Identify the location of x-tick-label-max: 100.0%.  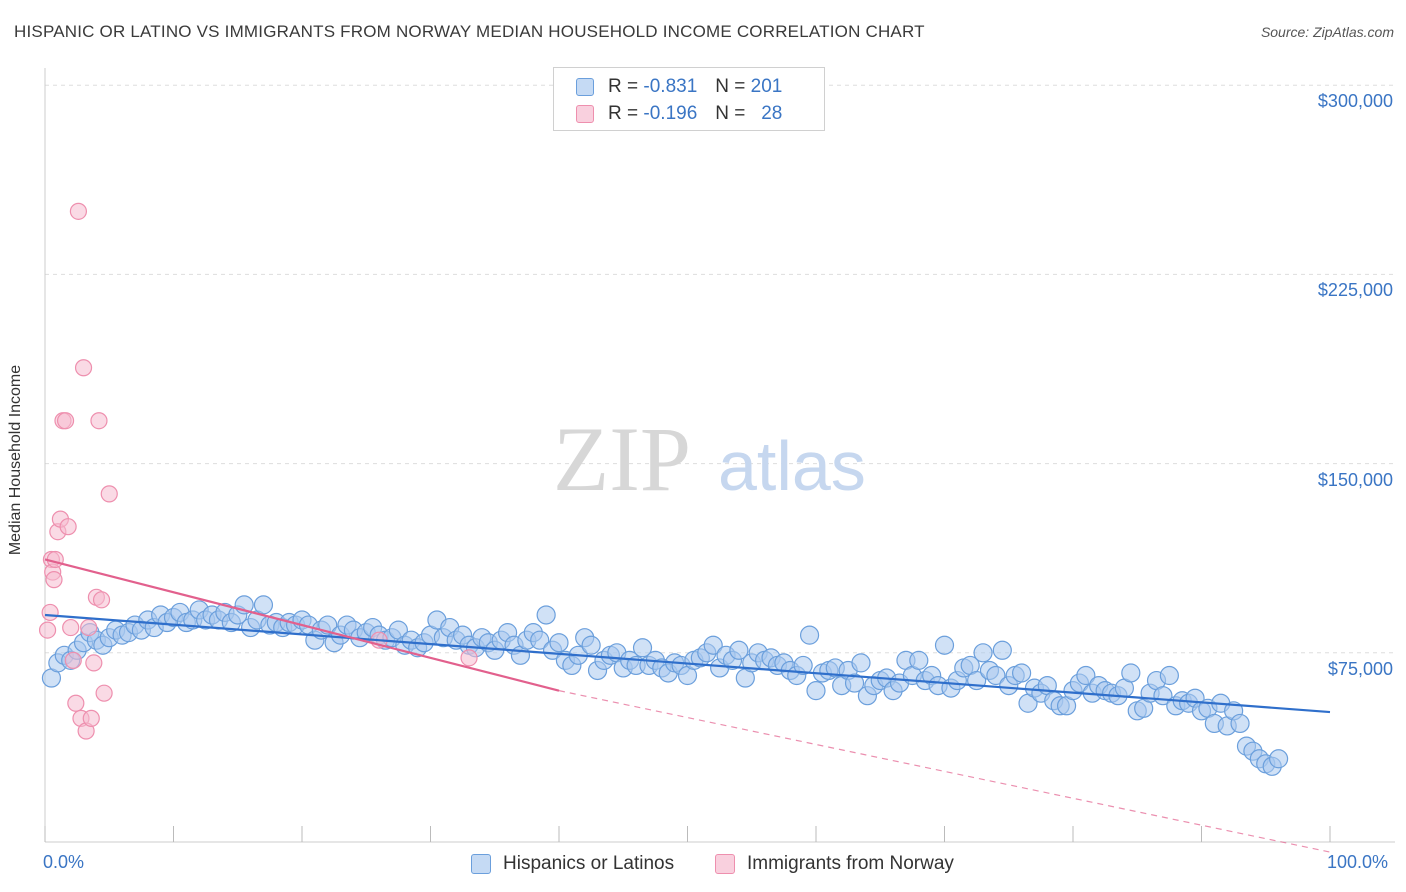
(1358, 862).